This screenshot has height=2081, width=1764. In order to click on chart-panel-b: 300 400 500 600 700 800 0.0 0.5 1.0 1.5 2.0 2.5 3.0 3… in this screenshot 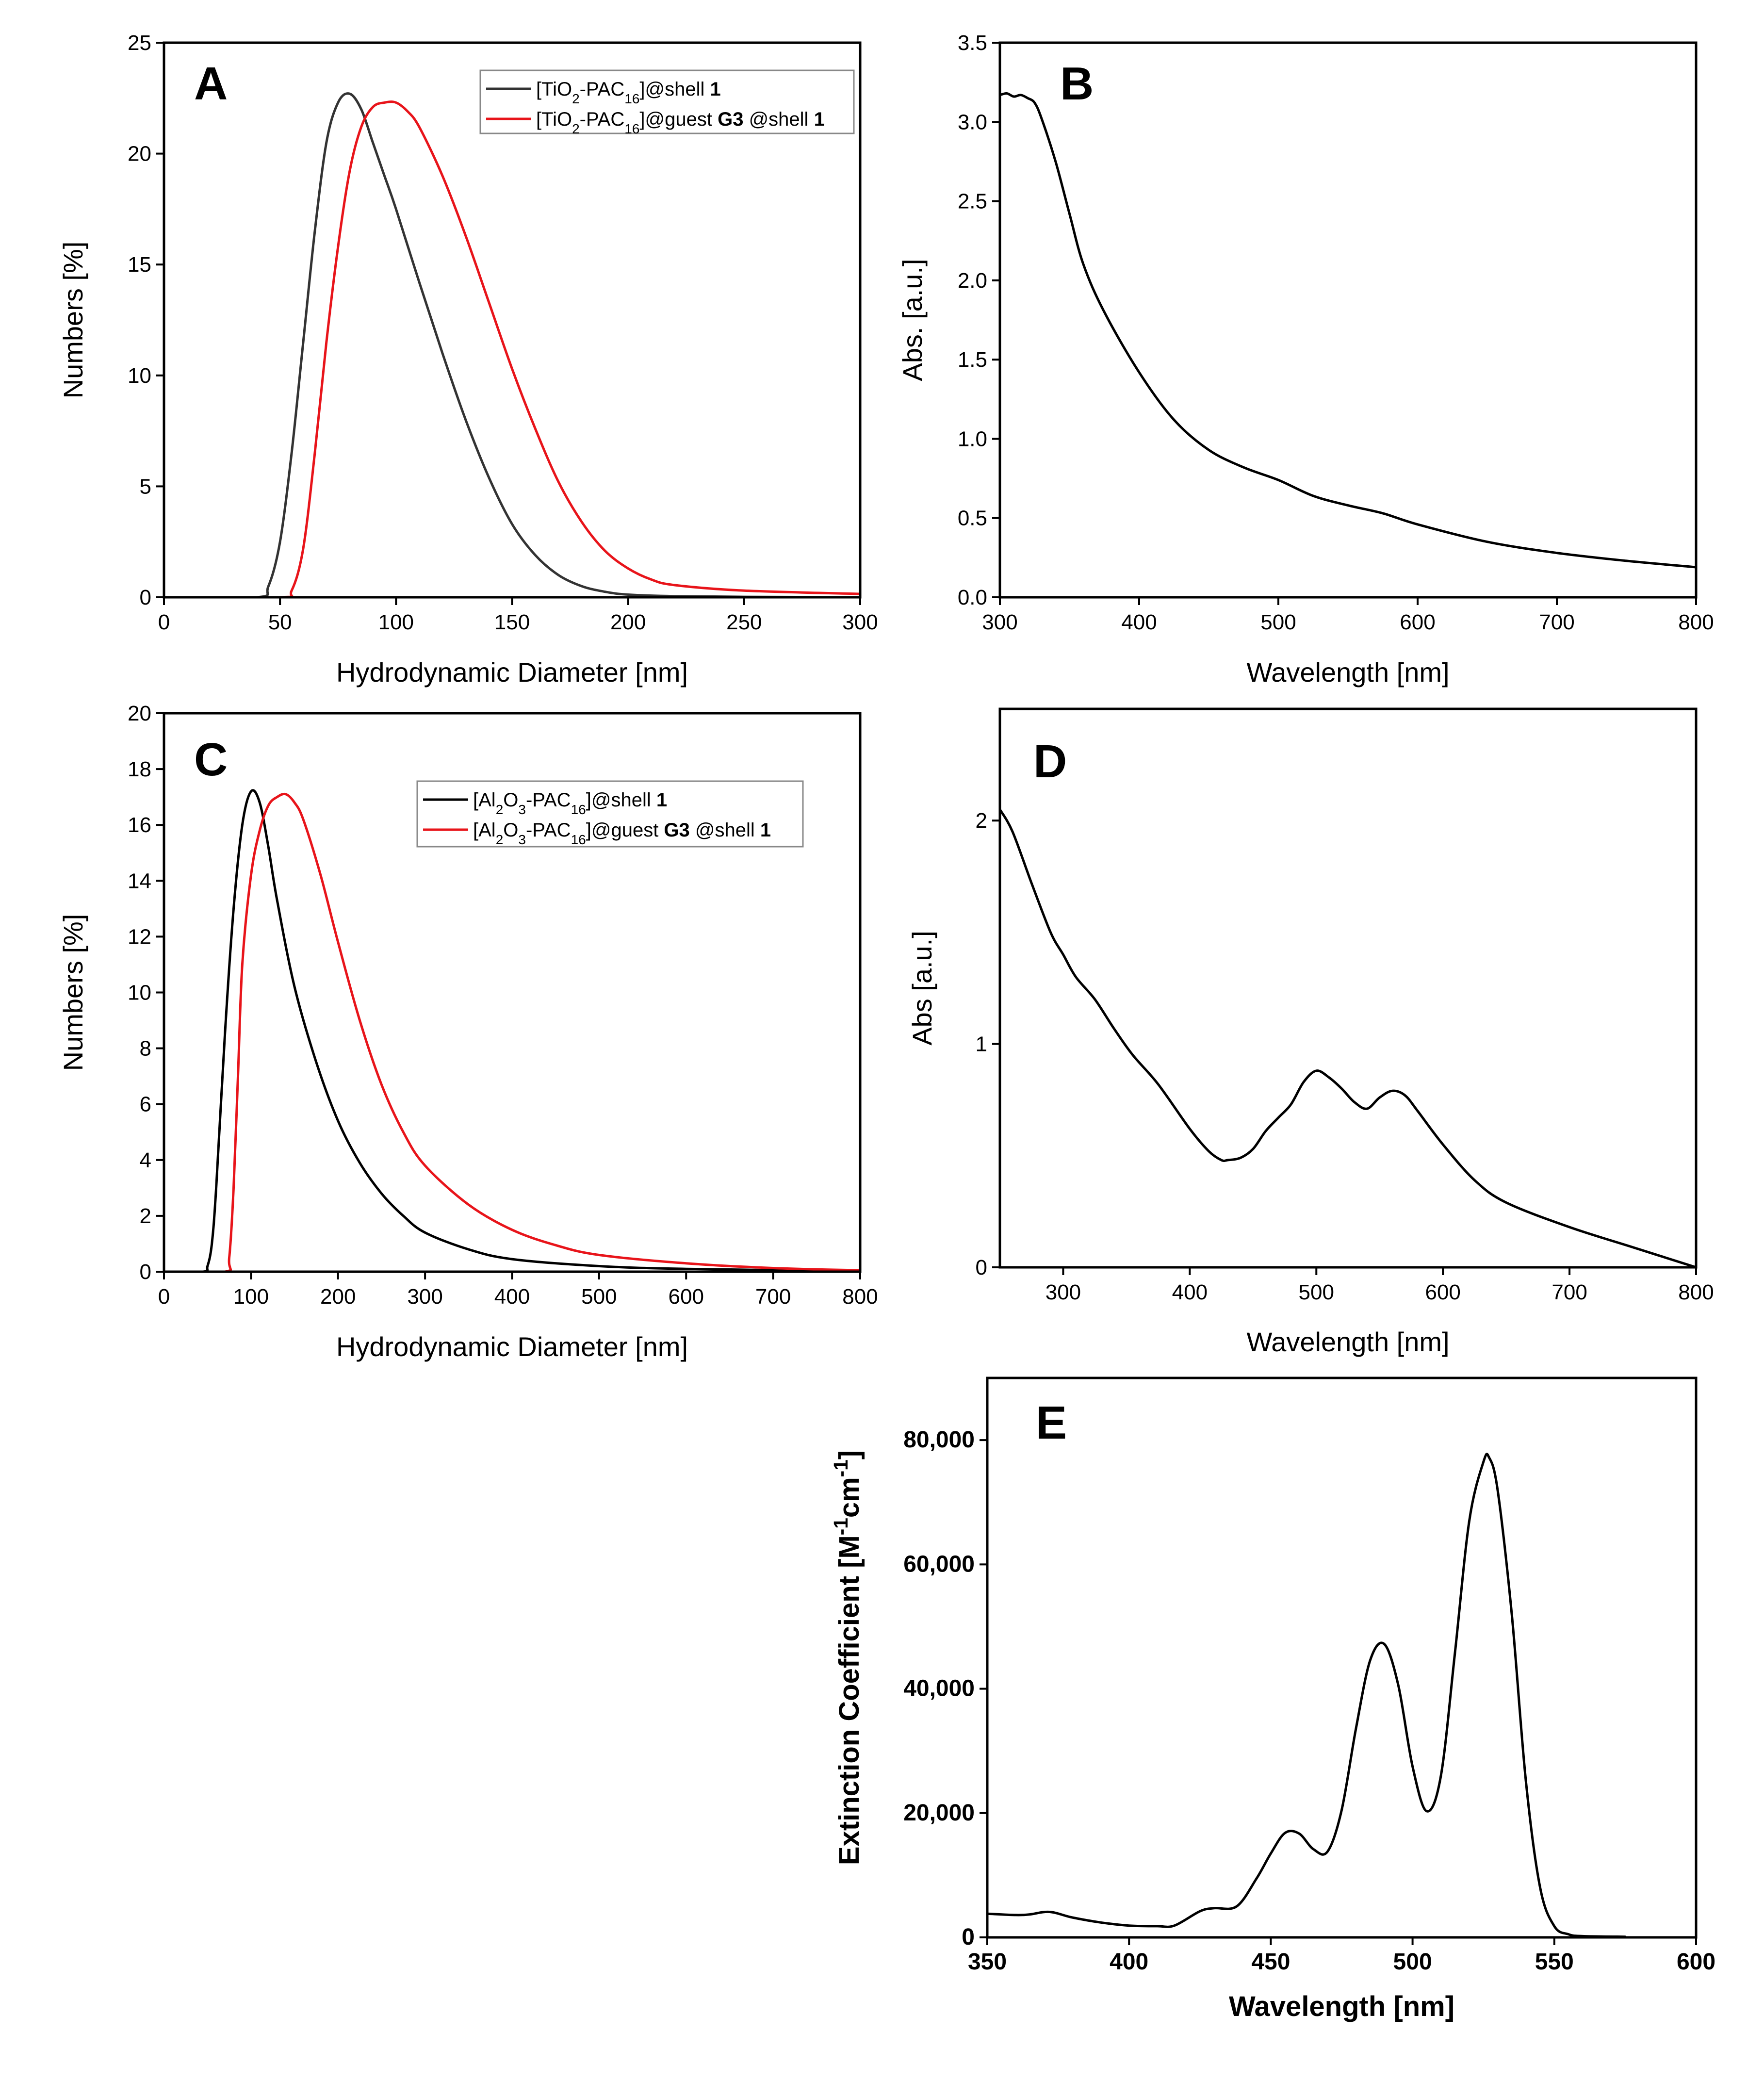, I will do `click(1305, 359)`.